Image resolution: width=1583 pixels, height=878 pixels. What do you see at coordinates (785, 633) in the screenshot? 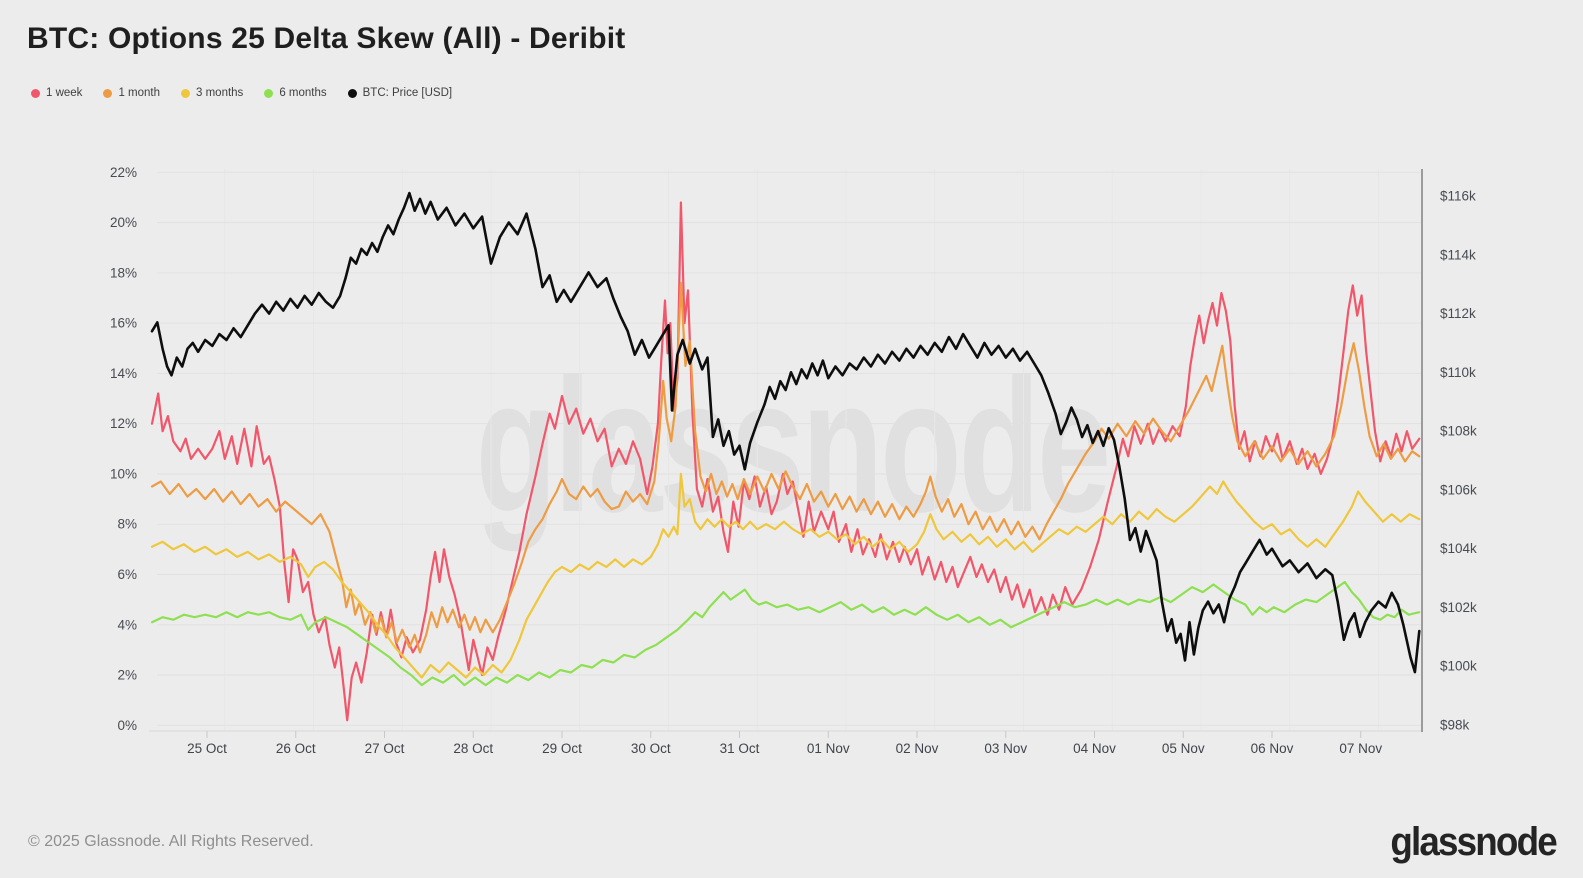
I see `series-line-6-months` at bounding box center [785, 633].